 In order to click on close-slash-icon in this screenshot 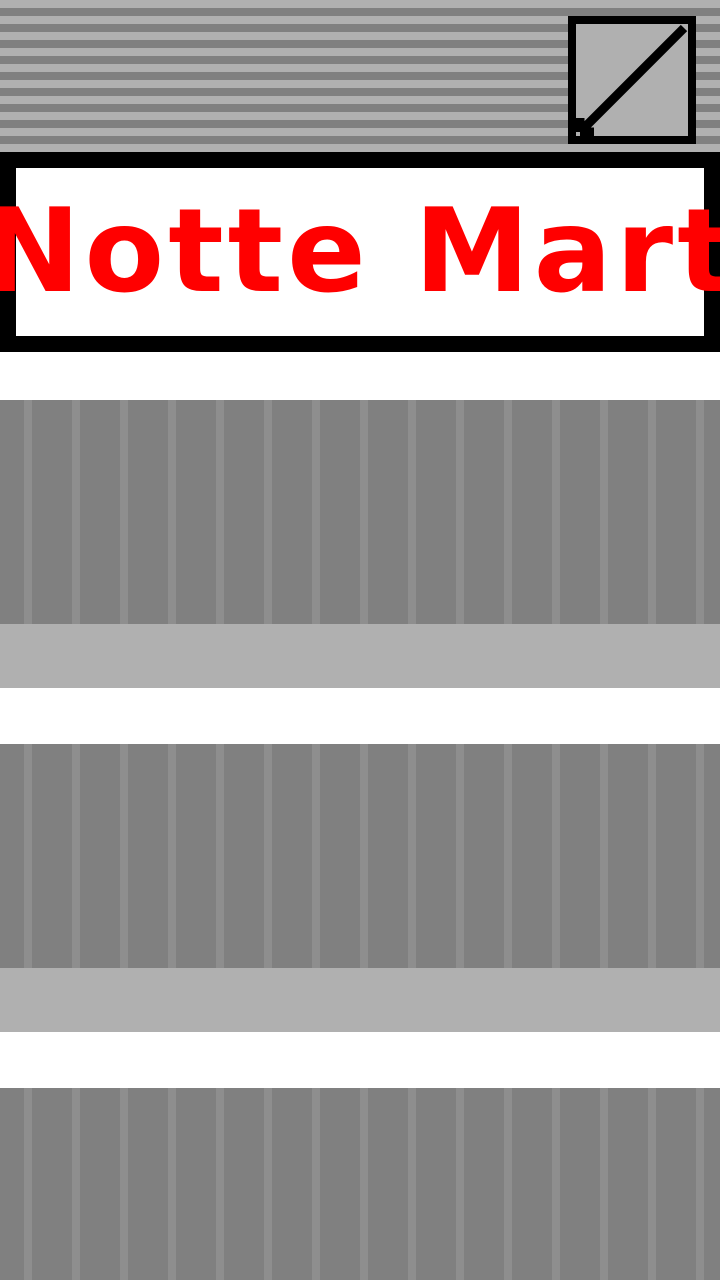, I will do `click(632, 80)`.